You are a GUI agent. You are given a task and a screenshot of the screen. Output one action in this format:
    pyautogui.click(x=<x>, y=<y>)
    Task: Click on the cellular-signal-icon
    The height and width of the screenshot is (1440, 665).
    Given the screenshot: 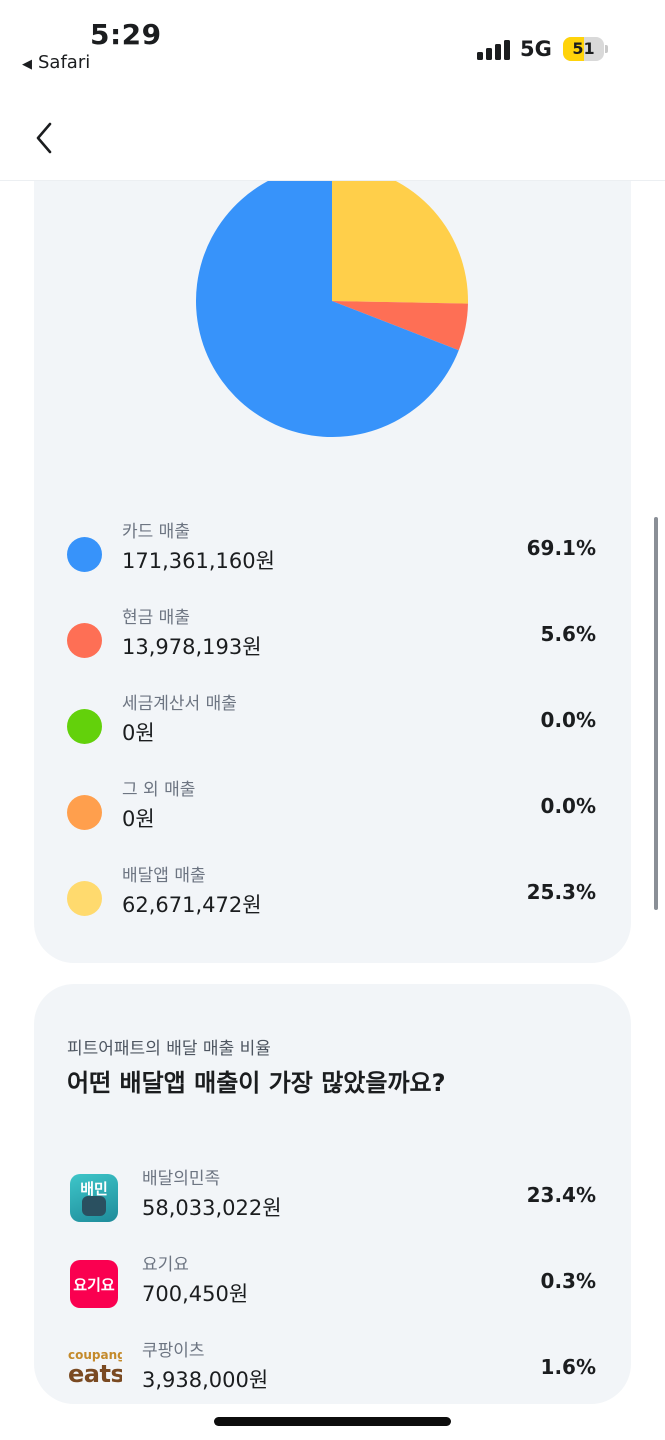 What is the action you would take?
    pyautogui.click(x=494, y=50)
    